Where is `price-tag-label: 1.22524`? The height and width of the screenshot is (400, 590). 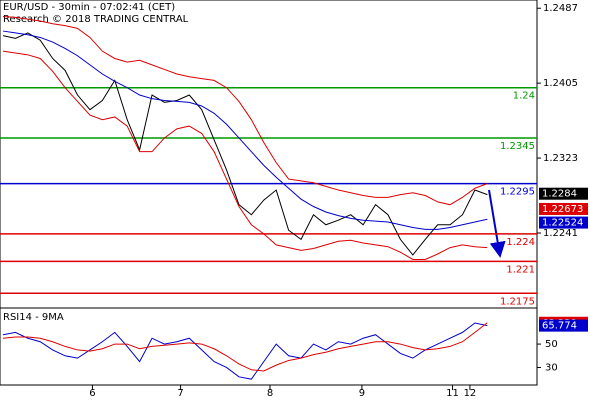
price-tag-label: 1.22524 is located at coordinates (562, 223).